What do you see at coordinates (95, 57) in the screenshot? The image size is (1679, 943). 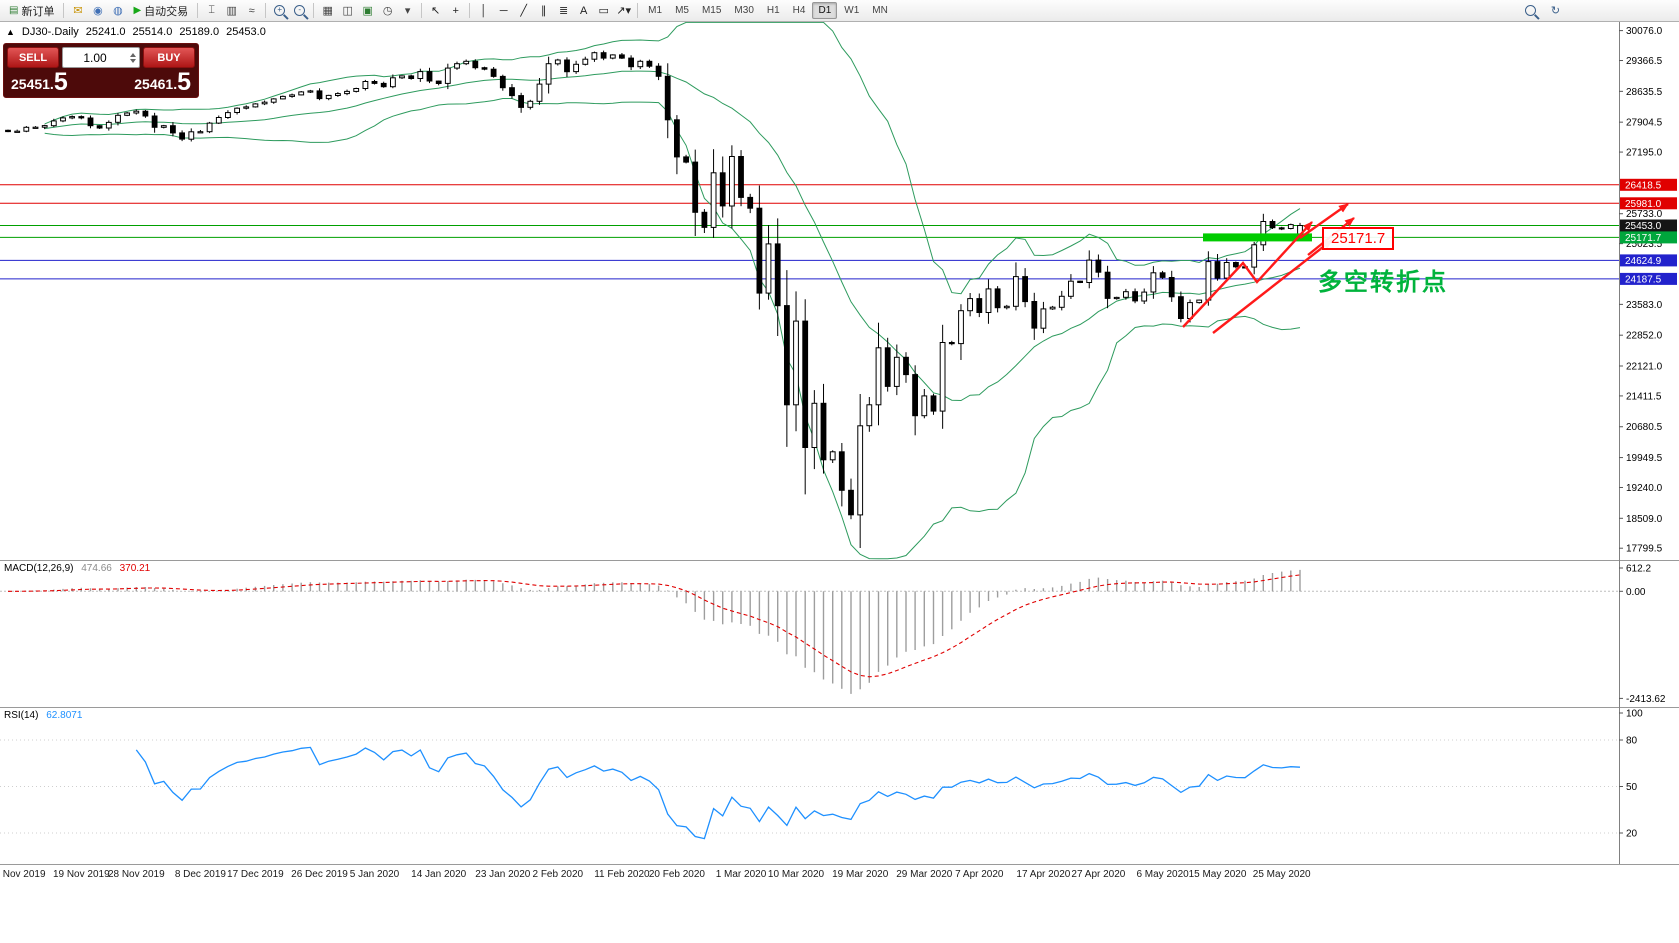 I see `volume-input` at bounding box center [95, 57].